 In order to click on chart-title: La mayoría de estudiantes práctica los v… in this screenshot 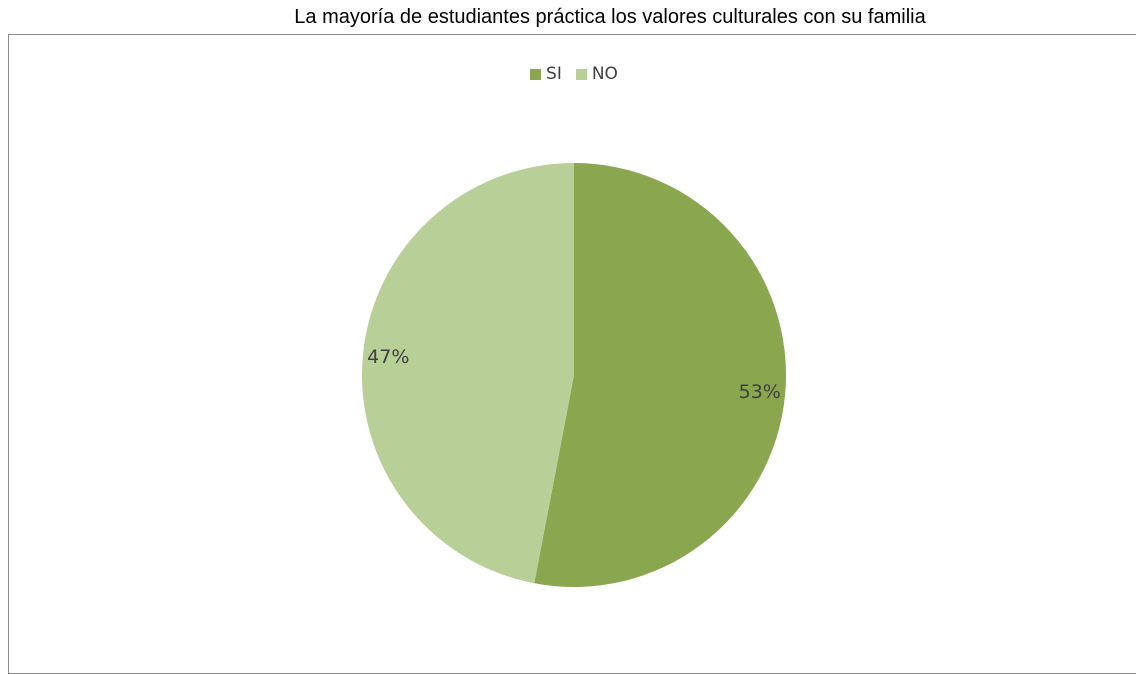, I will do `click(610, 17)`.